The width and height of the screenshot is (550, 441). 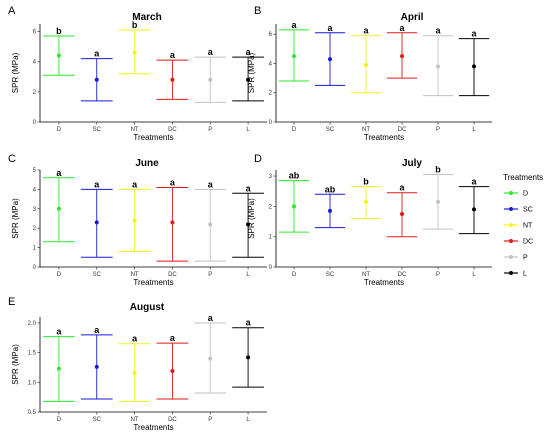 What do you see at coordinates (438, 275) in the screenshot?
I see `x-tick-label: P` at bounding box center [438, 275].